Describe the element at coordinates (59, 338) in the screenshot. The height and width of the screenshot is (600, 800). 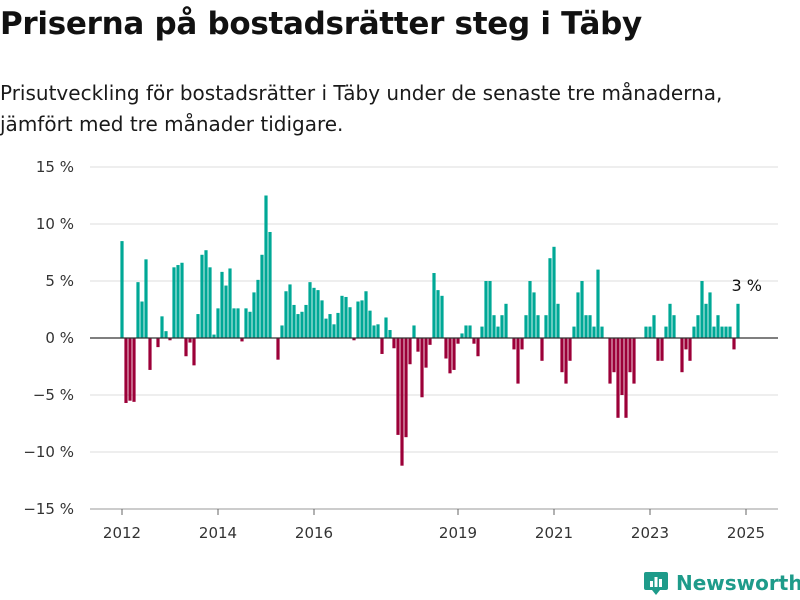
I see `y-tick-label: 0 %` at that location.